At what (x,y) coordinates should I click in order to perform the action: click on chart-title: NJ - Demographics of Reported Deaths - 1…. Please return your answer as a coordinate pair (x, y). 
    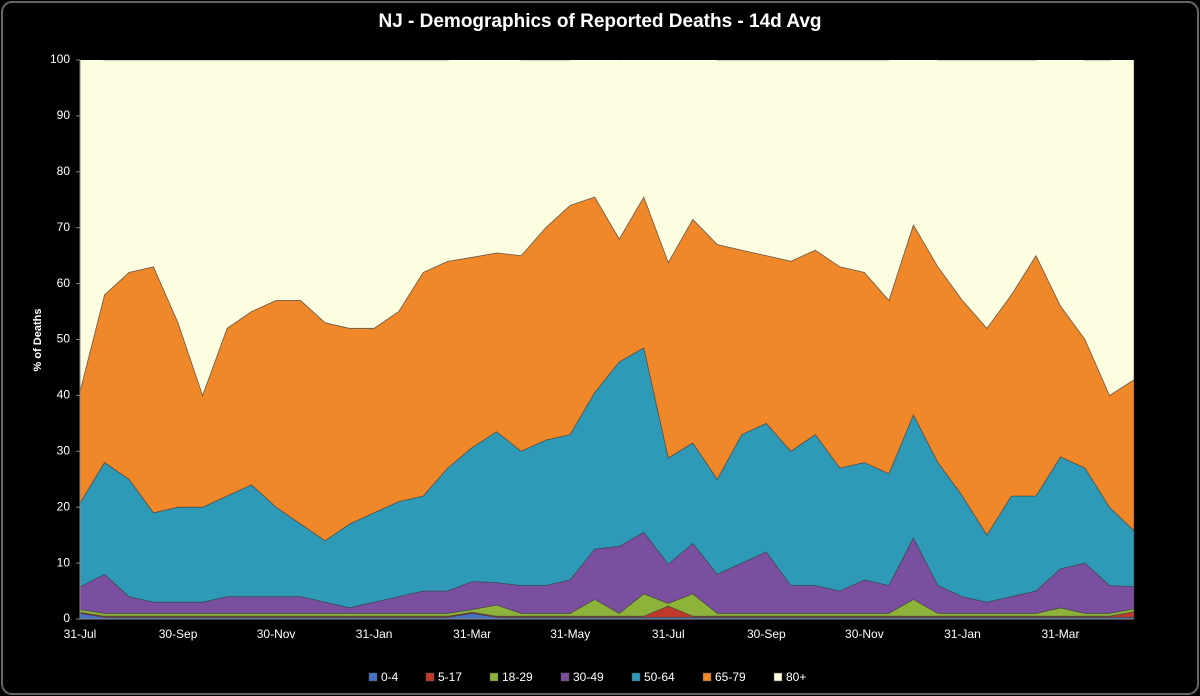
    Looking at the image, I should click on (599, 21).